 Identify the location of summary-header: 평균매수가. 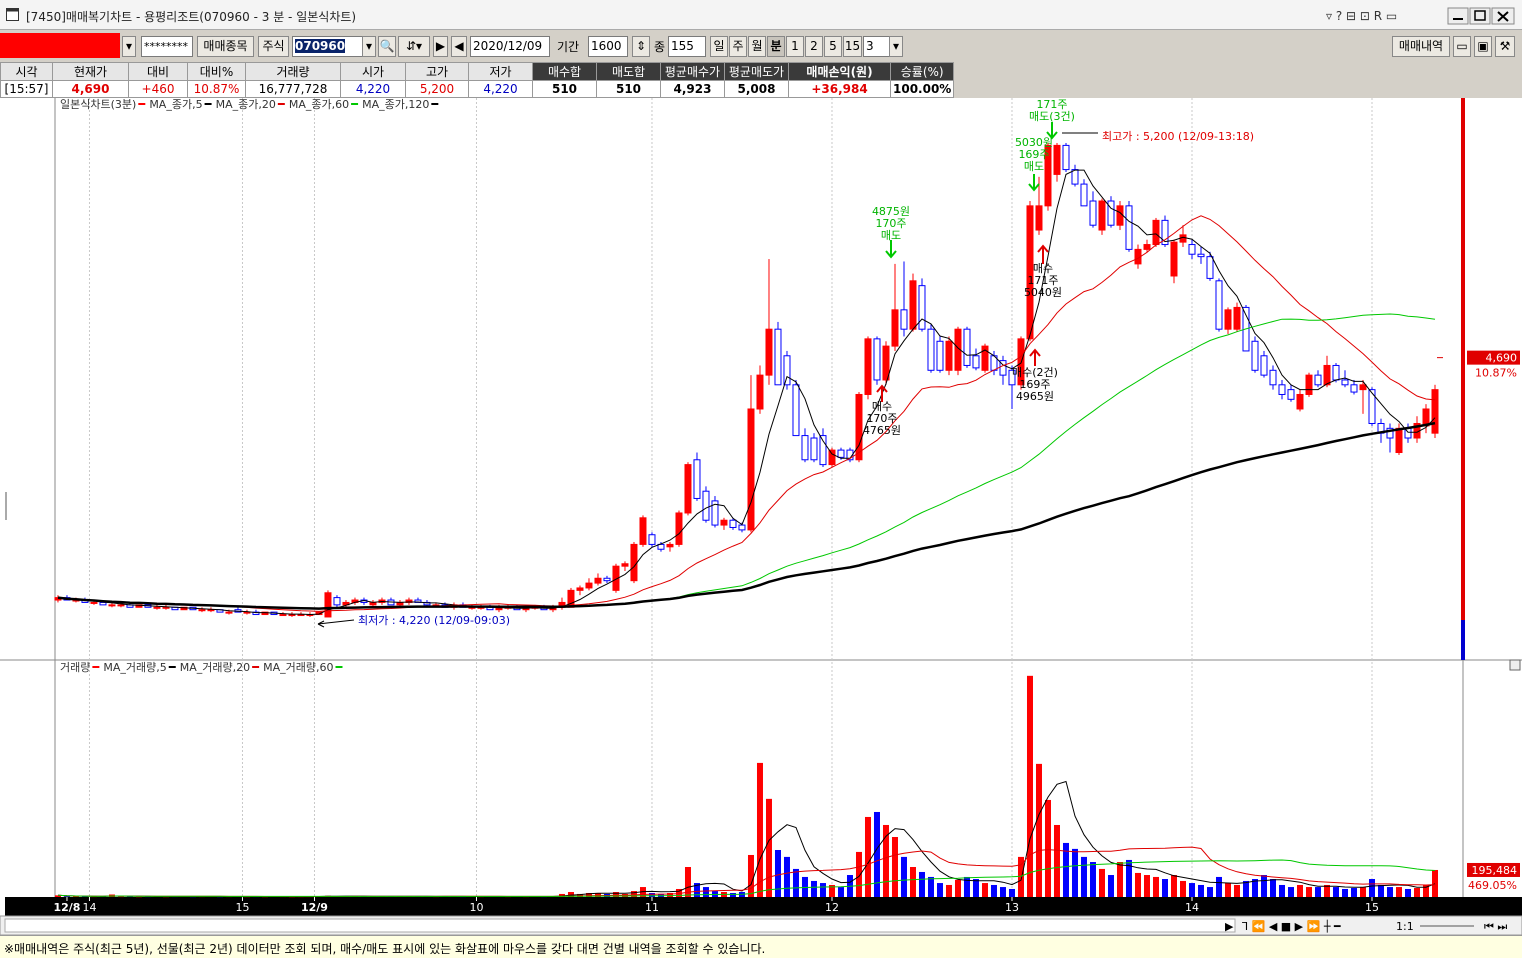
(692, 71).